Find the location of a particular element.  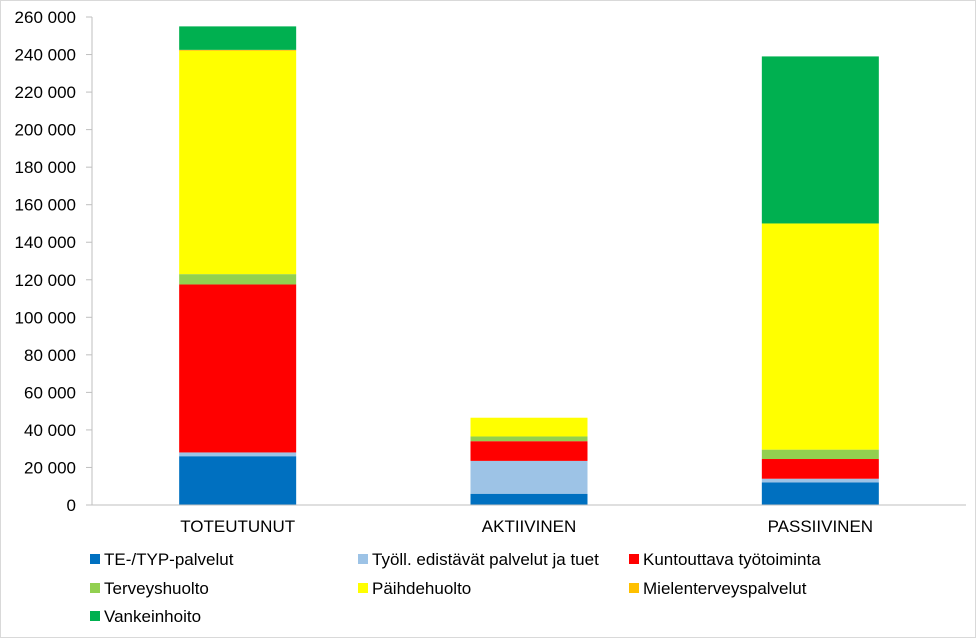

y-tick-label: 40 000 is located at coordinates (50, 430).